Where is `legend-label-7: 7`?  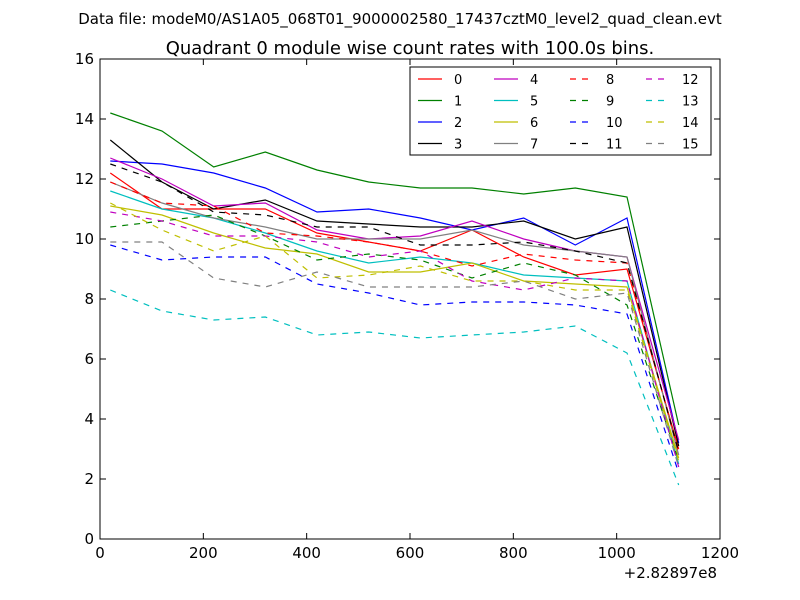
legend-label-7: 7 is located at coordinates (534, 145).